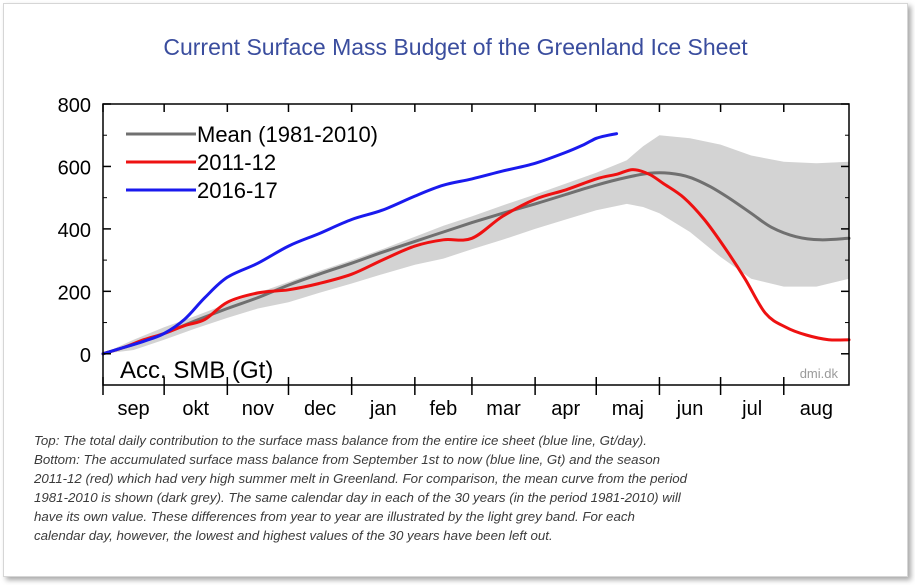 The height and width of the screenshot is (585, 915). What do you see at coordinates (751, 409) in the screenshot?
I see `x-tick-label: jul` at bounding box center [751, 409].